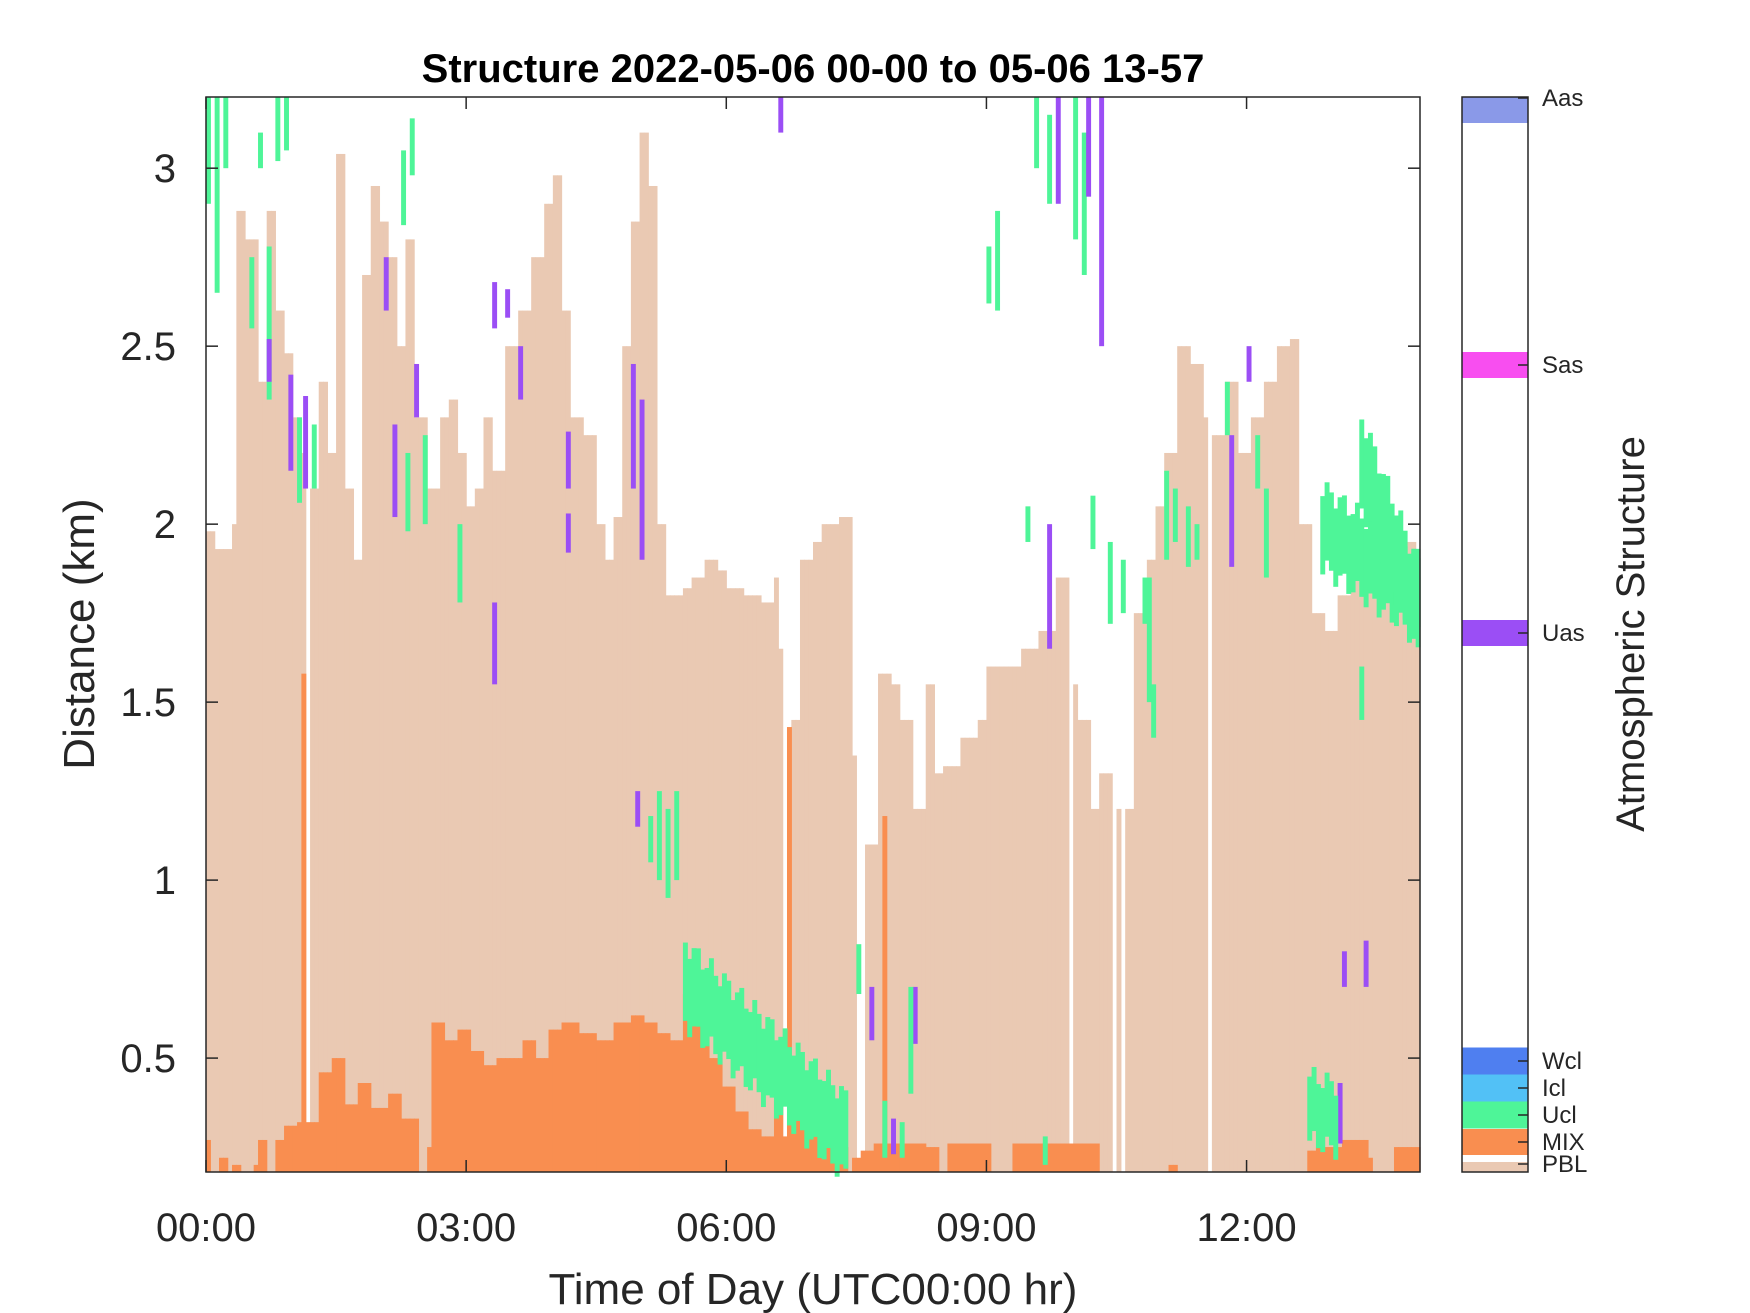 The image size is (1750, 1313). Describe the element at coordinates (466, 1228) in the screenshot. I see `x-tick-label: 03:00` at that location.